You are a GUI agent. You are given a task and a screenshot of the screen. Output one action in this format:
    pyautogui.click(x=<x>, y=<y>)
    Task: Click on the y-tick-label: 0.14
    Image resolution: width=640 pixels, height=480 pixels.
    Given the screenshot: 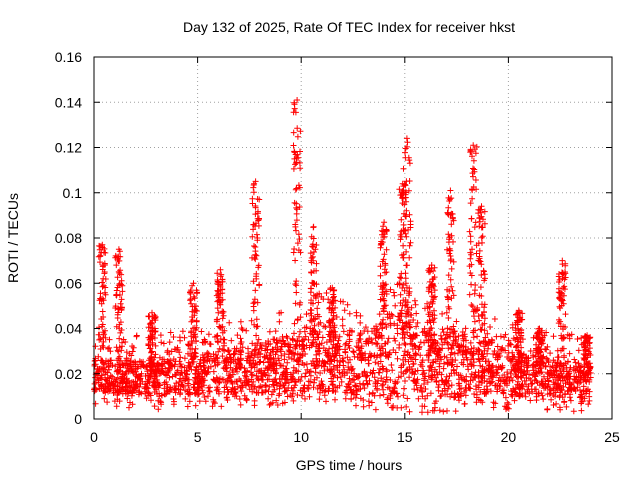 What is the action you would take?
    pyautogui.click(x=68, y=102)
    